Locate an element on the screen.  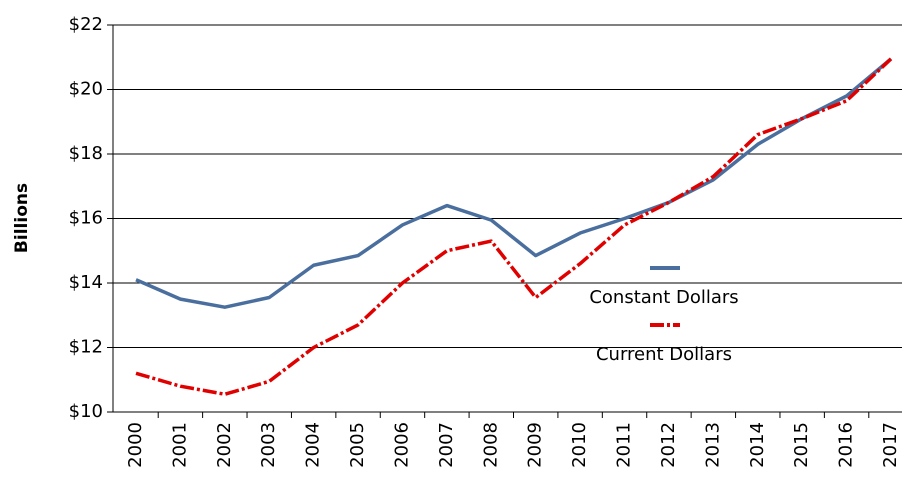
x-tick-label: 2015 is located at coordinates (801, 445).